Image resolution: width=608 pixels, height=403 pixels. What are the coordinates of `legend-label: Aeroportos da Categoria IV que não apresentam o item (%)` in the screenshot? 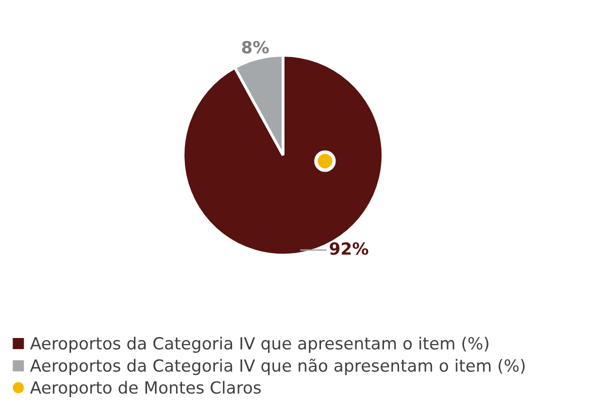 It's located at (277, 367).